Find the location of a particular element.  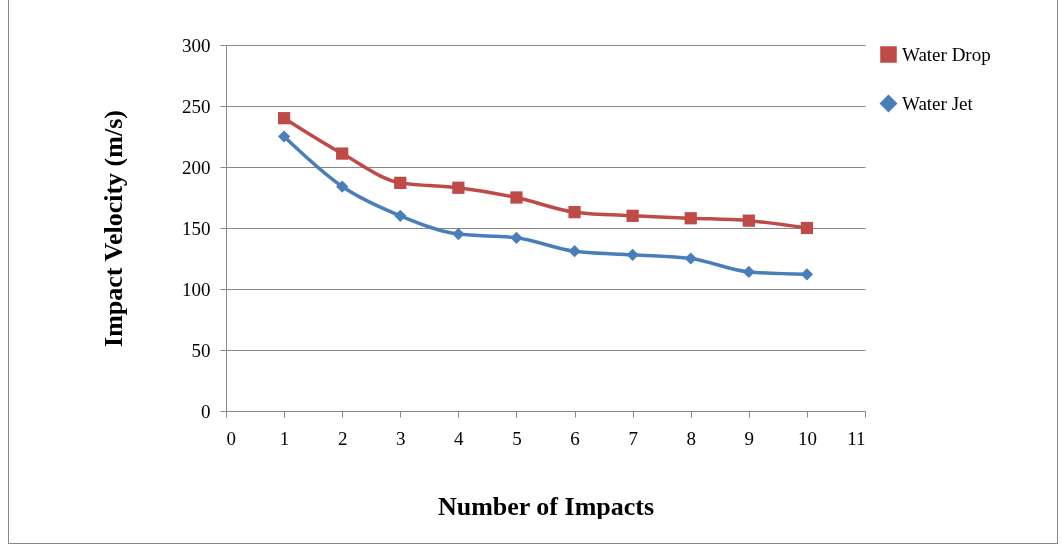

x-tick-label: 1 is located at coordinates (284, 438).